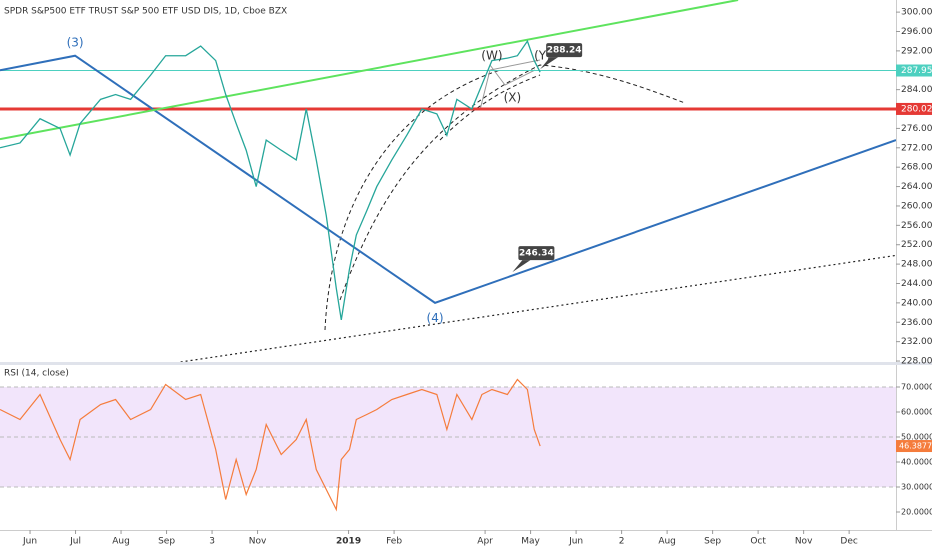 Image resolution: width=932 pixels, height=550 pixels. Describe the element at coordinates (916, 412) in the screenshot. I see `y-tick-label: 60.0000` at that location.